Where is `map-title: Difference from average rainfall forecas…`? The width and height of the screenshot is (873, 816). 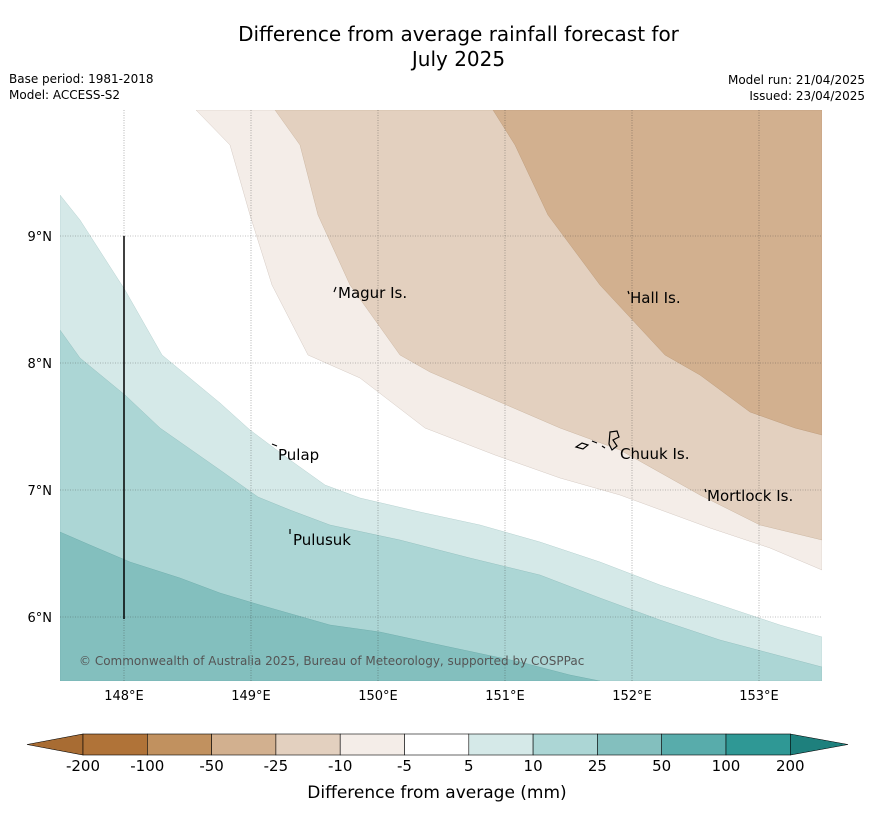 map-title: Difference from average rainfall forecas… is located at coordinates (436, 47).